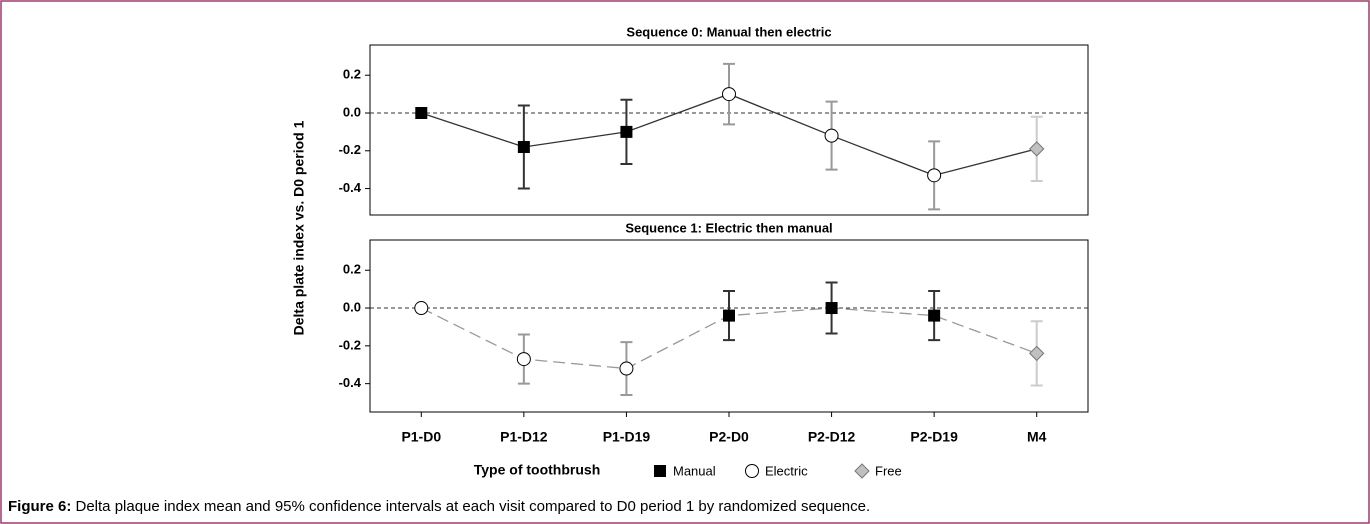  Describe the element at coordinates (421, 437) in the screenshot. I see `x-tick-label: P1-D0` at that location.